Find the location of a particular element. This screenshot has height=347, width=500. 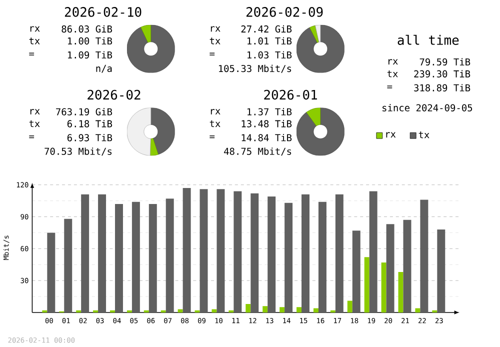

text: 239.30 TiB is located at coordinates (442, 74).